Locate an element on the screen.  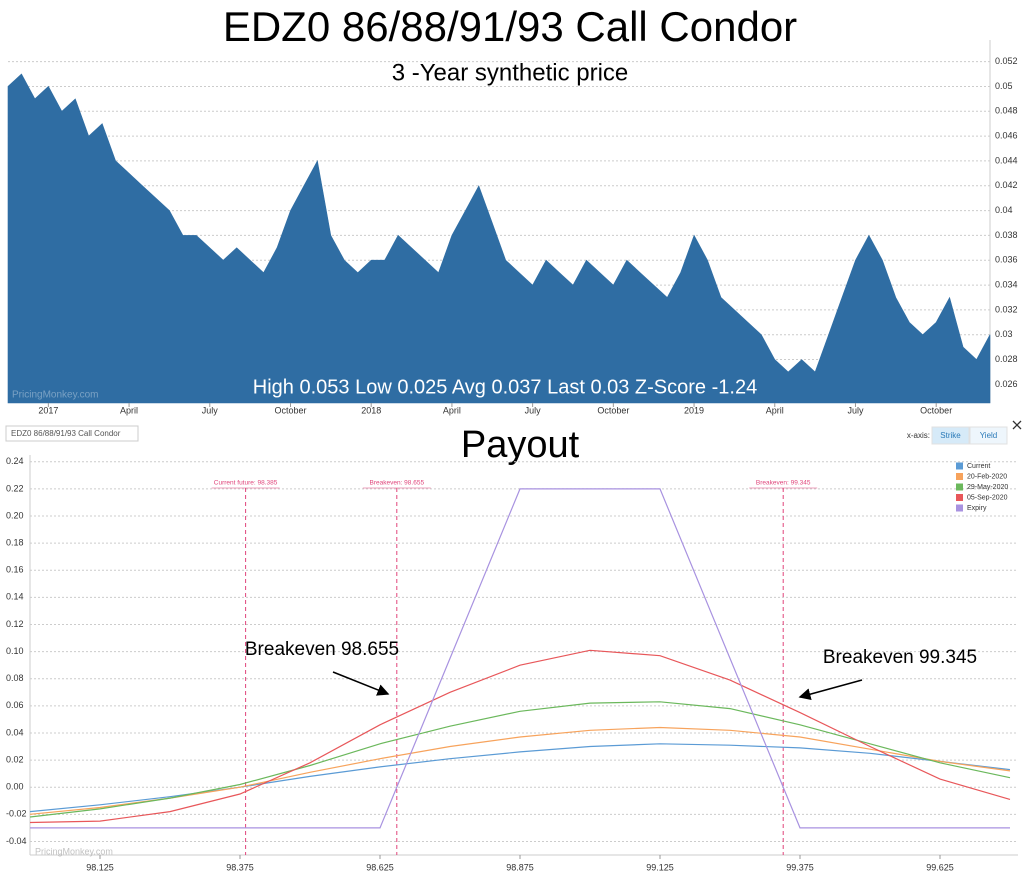
legend-label: 05-Sep-2020 is located at coordinates (987, 497).